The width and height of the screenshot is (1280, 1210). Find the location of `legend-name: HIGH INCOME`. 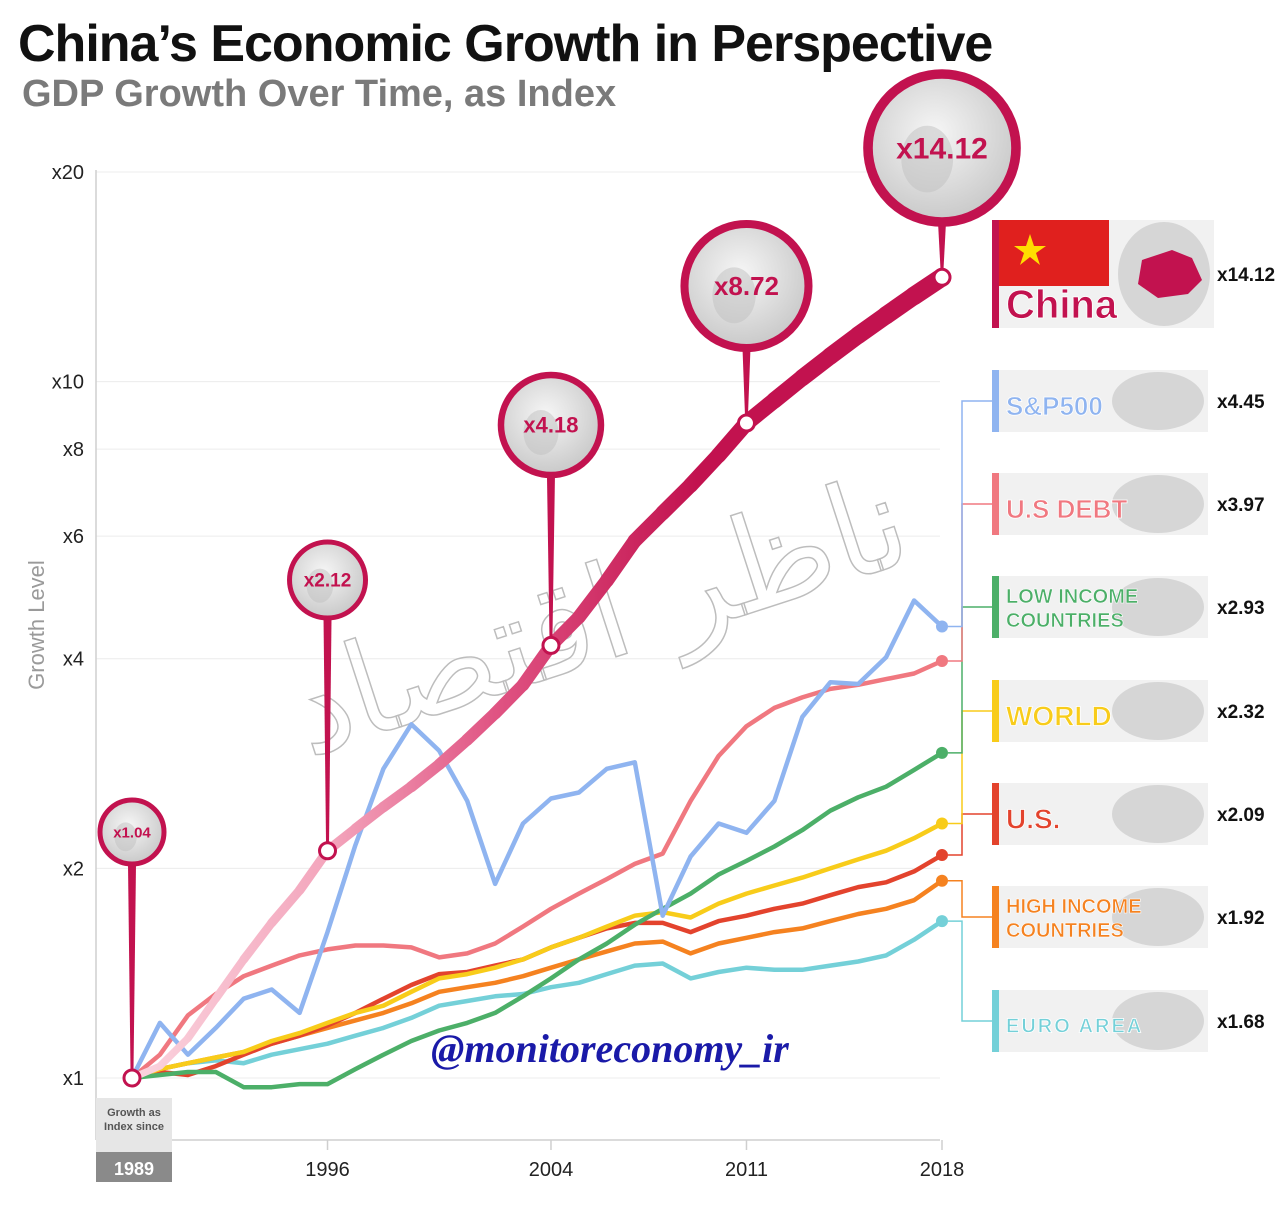

legend-name: HIGH INCOME is located at coordinates (1074, 907).